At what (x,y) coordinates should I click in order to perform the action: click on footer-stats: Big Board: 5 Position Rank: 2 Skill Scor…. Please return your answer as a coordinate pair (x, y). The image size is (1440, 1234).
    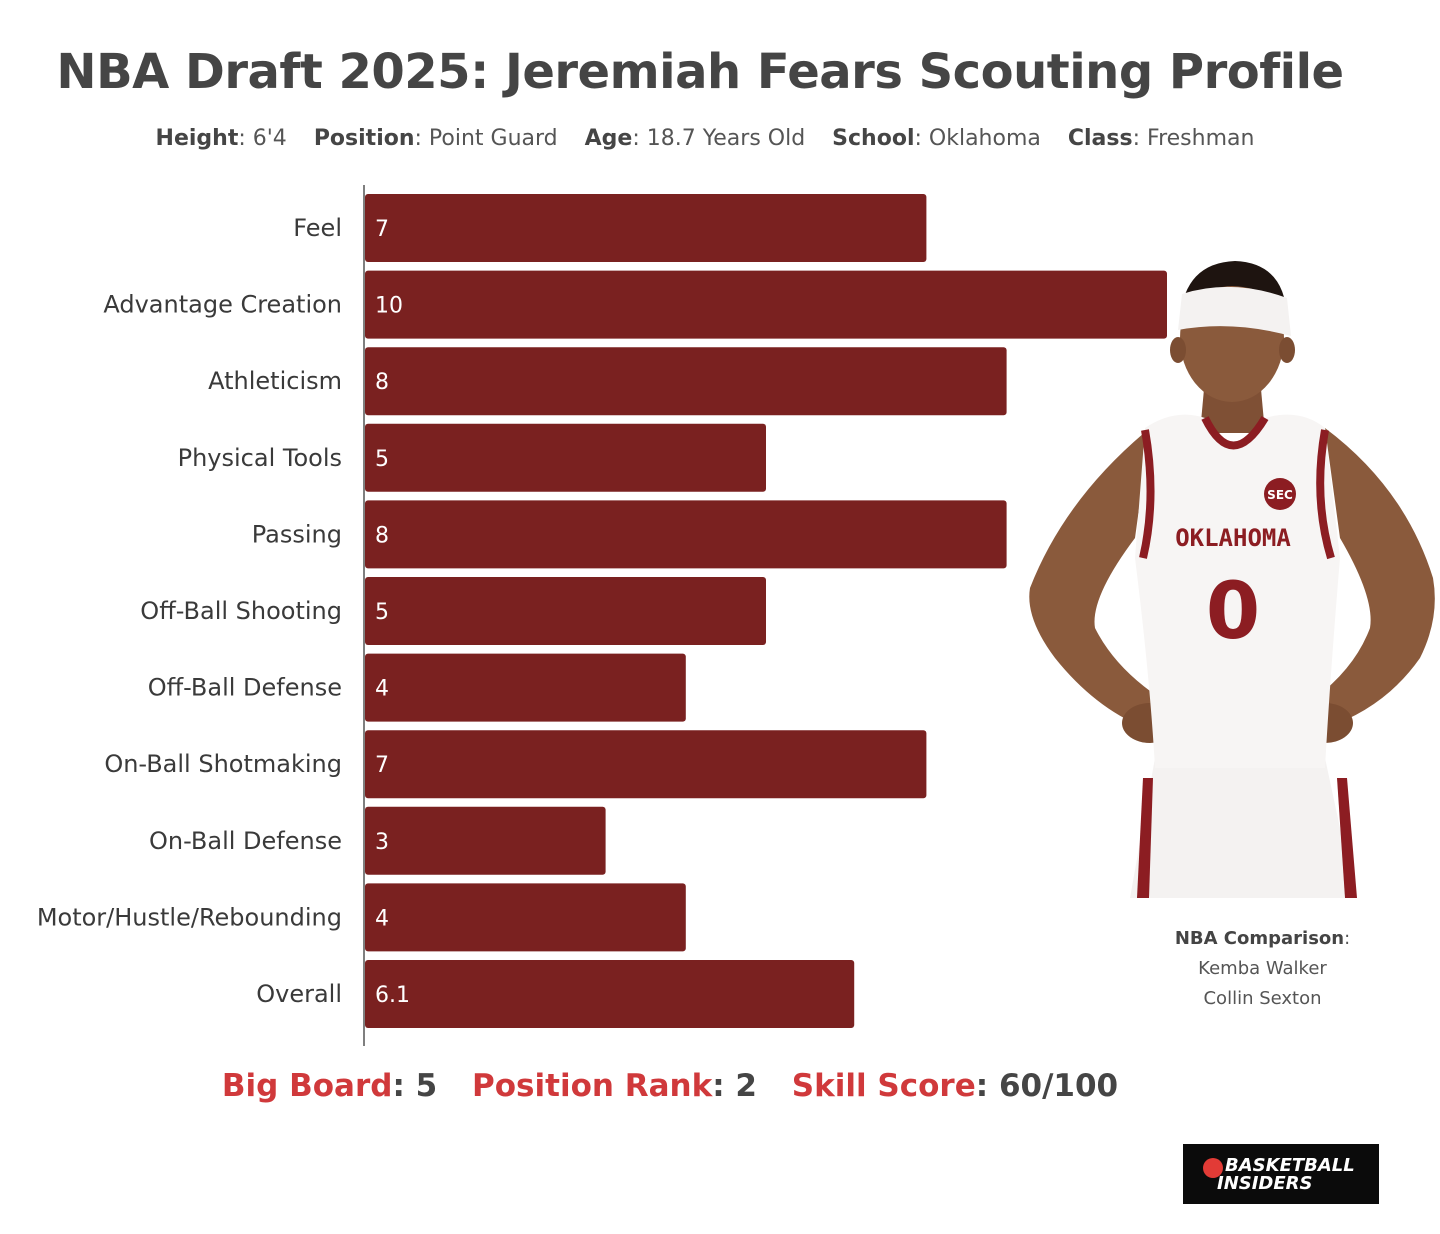
    Looking at the image, I should click on (670, 1086).